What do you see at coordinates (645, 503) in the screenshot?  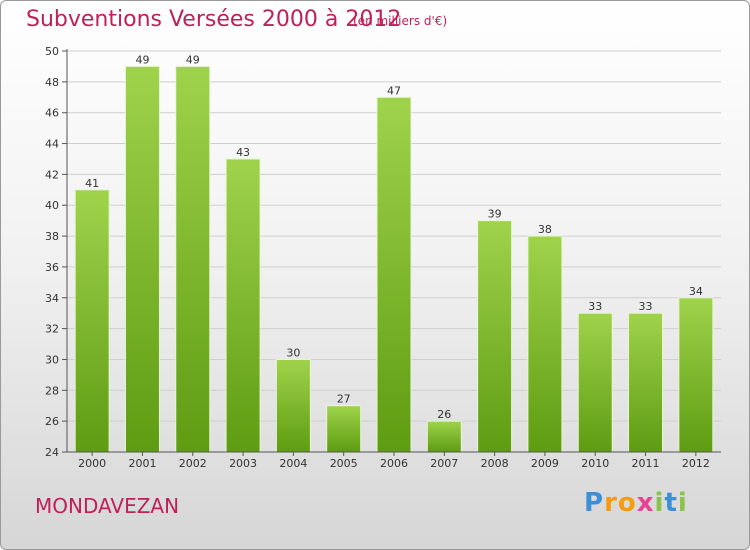 I see `logo-letter: x` at bounding box center [645, 503].